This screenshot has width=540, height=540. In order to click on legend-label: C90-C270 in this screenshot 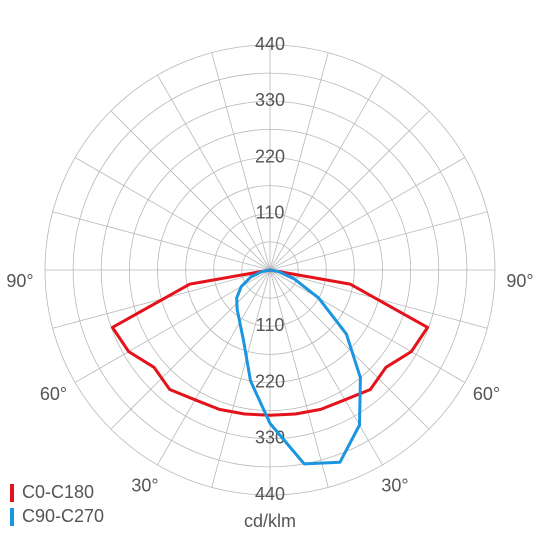, I will do `click(63, 516)`.